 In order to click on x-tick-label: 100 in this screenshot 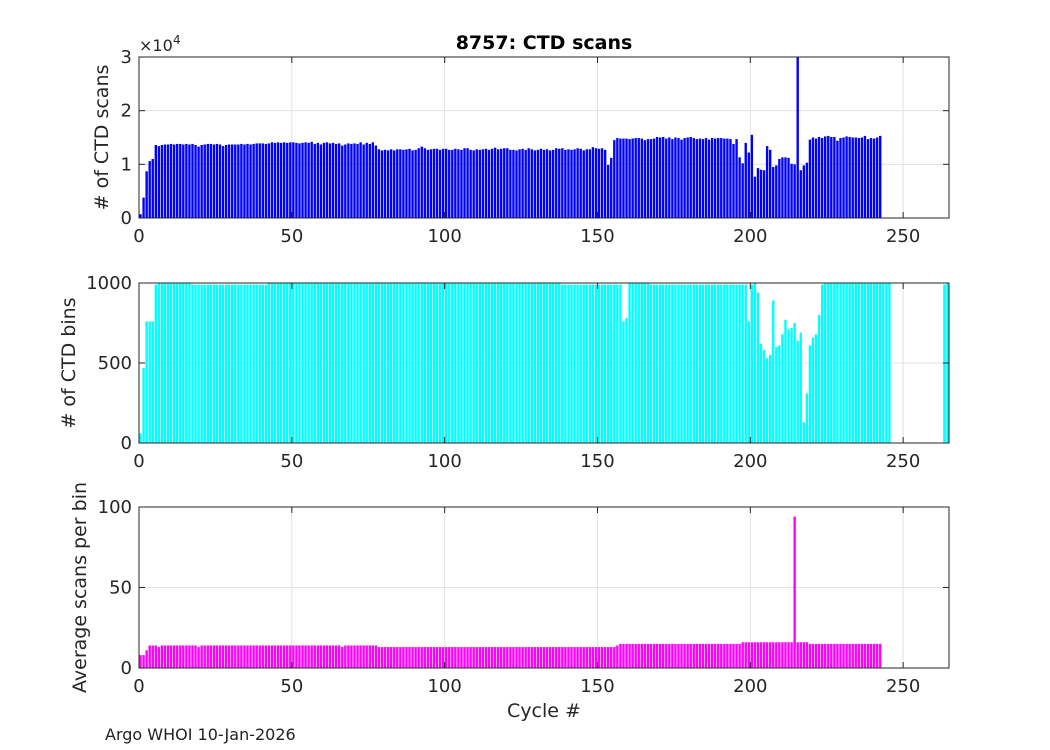, I will do `click(444, 686)`.